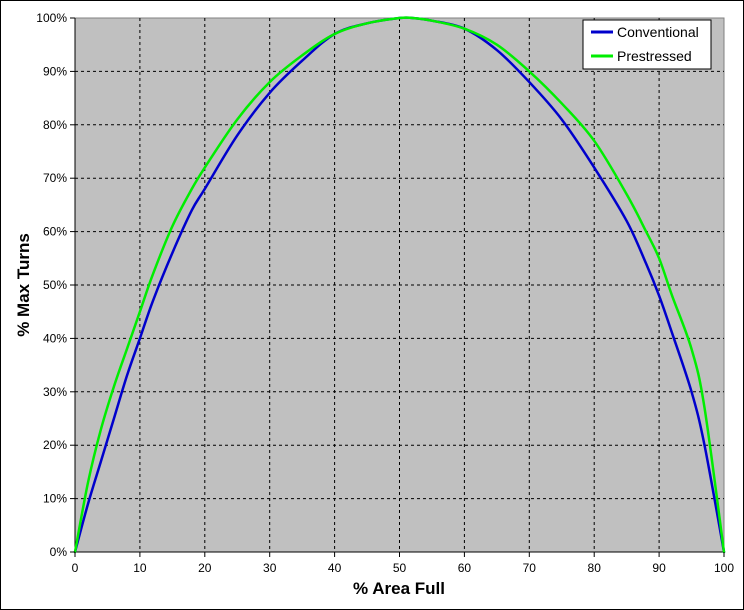 This screenshot has height=610, width=744. I want to click on x-axis-title: % Area Full, so click(399, 588).